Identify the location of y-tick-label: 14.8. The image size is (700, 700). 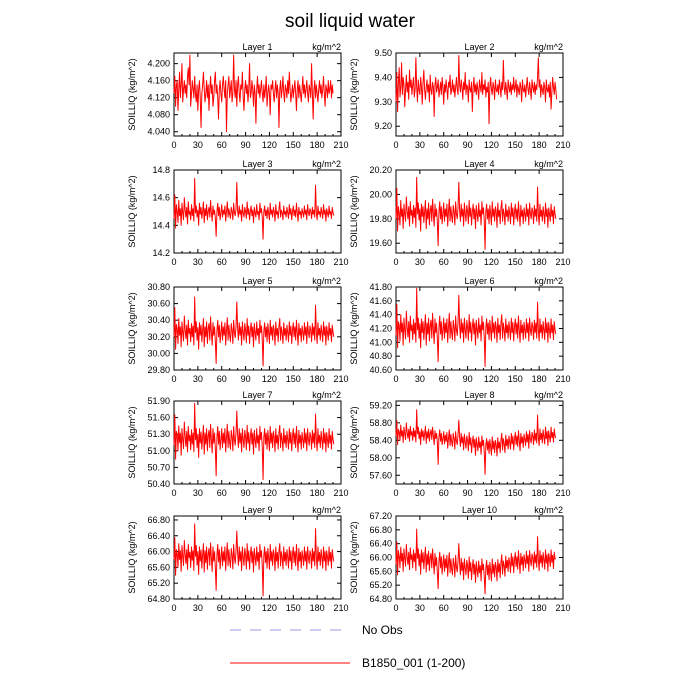
(161, 170).